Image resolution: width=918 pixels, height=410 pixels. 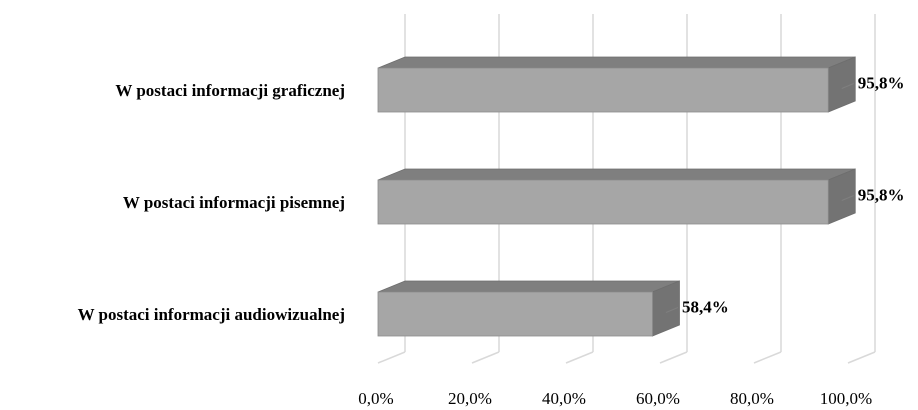 What do you see at coordinates (616, 84) in the screenshot?
I see `bar-w-postaci-informacji-graficznej` at bounding box center [616, 84].